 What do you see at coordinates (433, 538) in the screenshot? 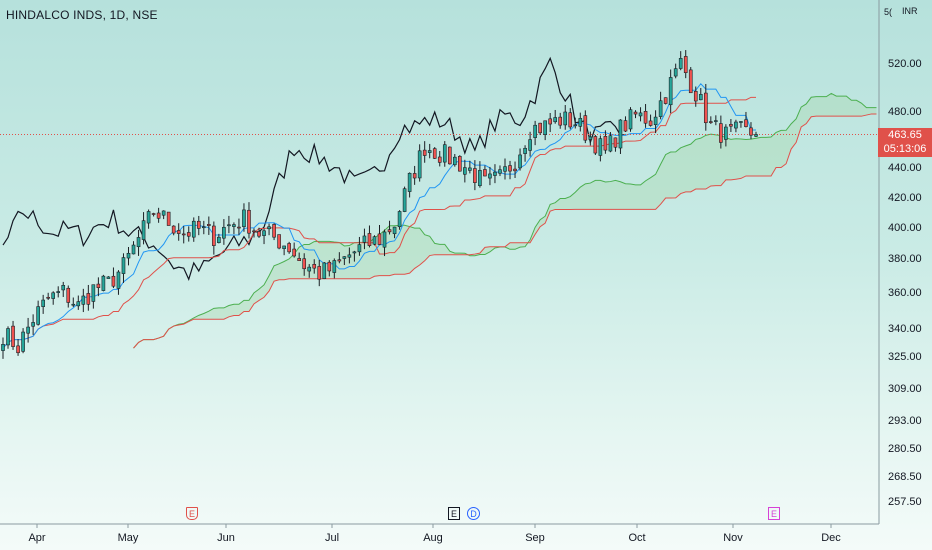
I see `month-label: Aug` at bounding box center [433, 538].